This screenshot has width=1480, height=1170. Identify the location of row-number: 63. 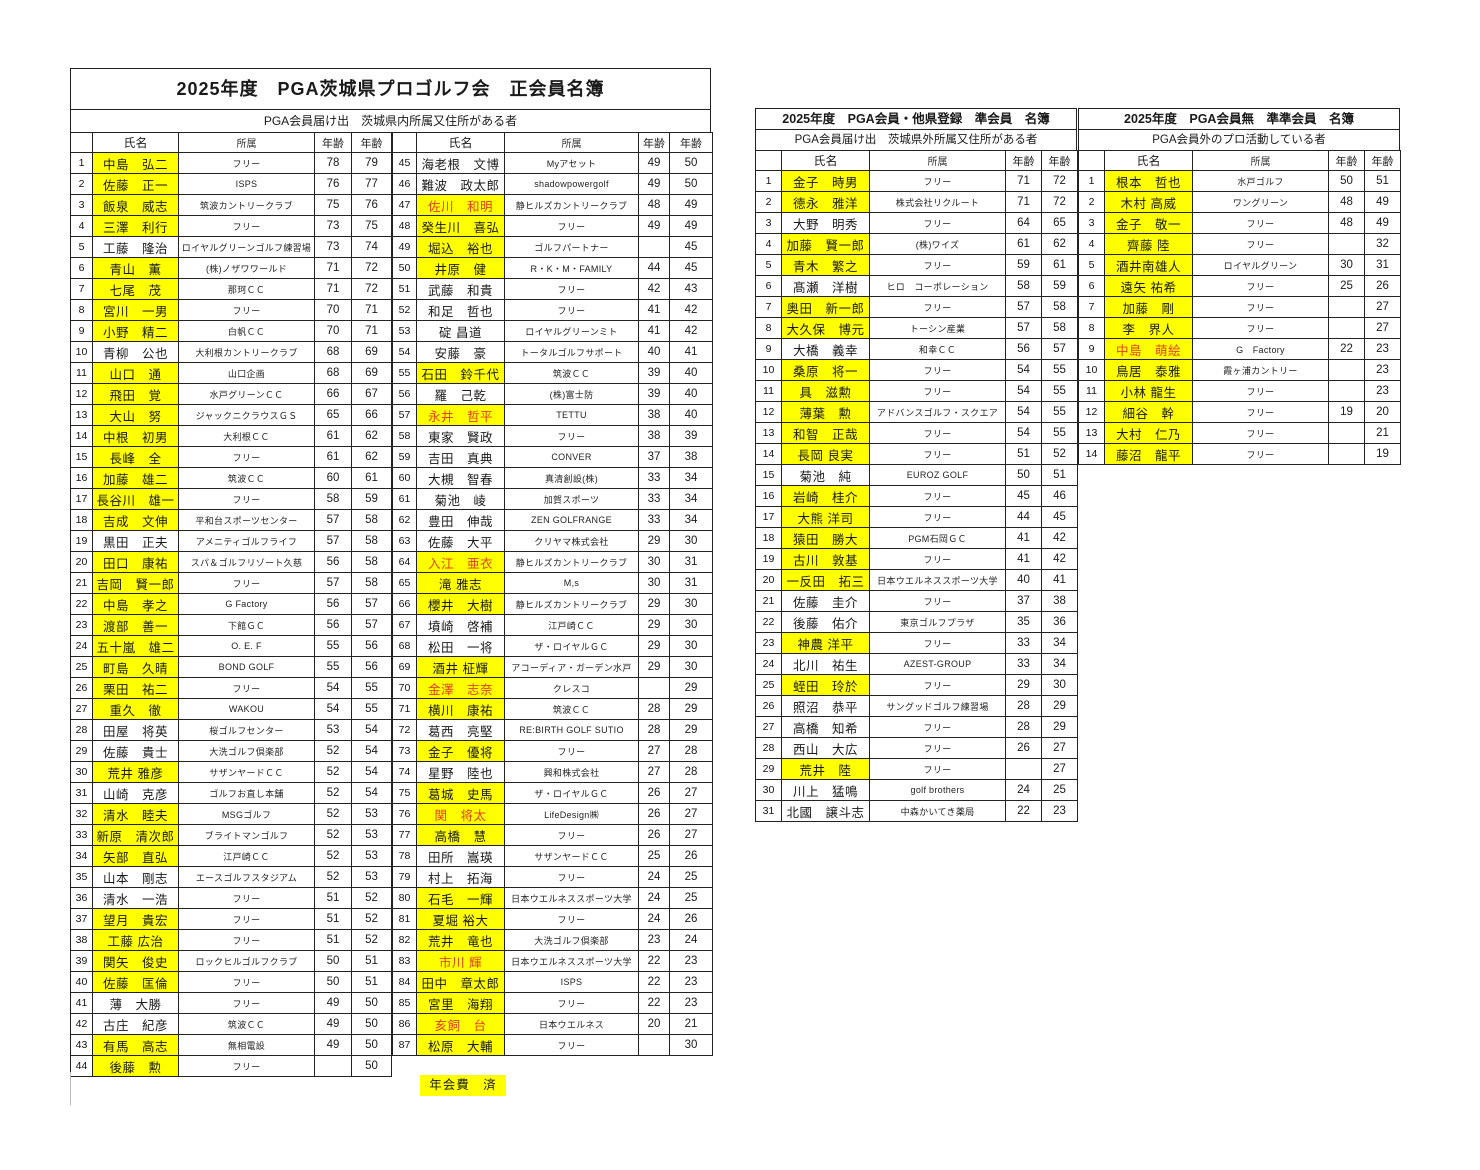
(404, 541).